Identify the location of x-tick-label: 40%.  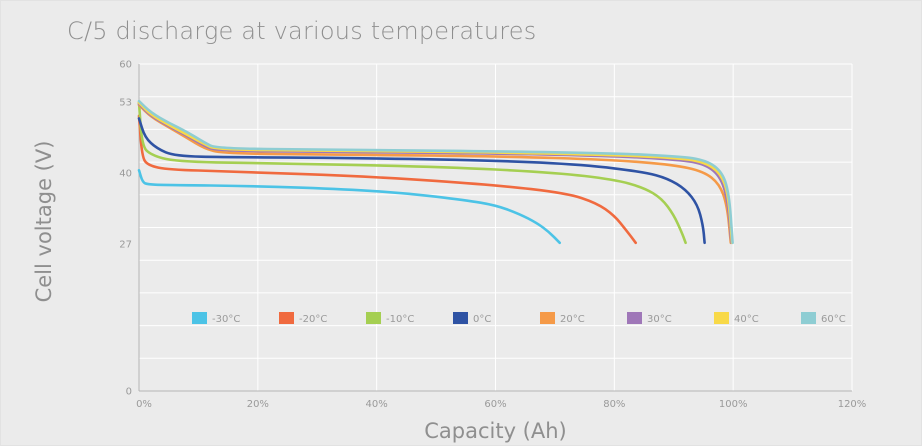
(377, 404).